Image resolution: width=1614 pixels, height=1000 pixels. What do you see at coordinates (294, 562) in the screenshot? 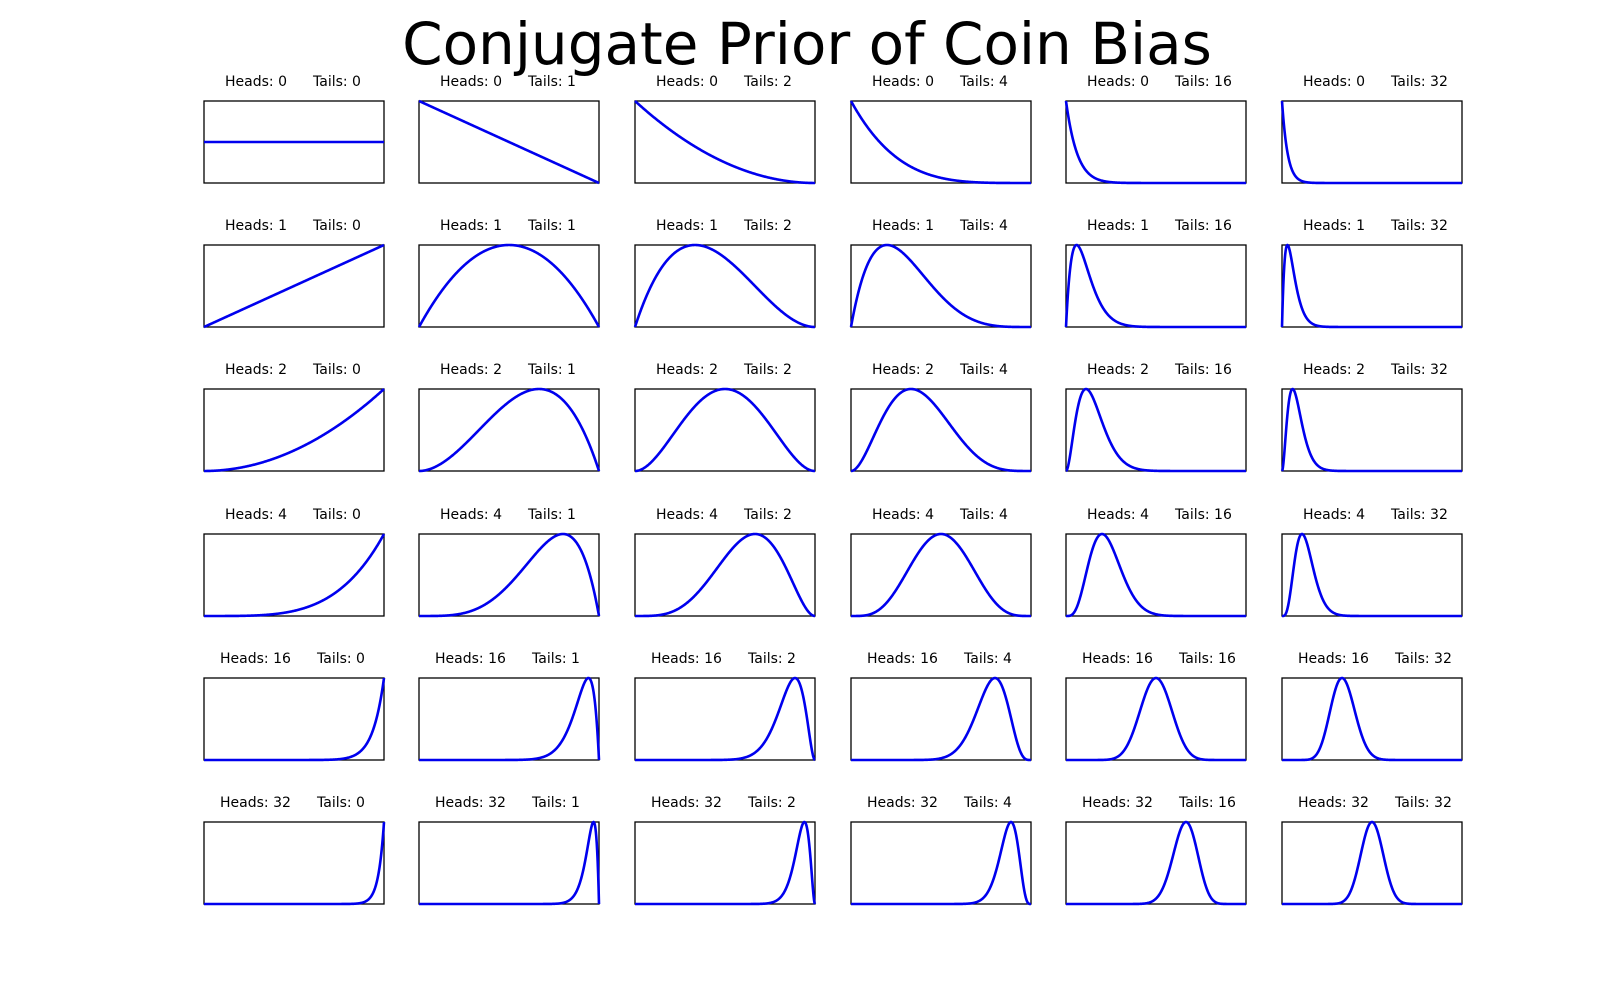
I see `panel: Heads: 4 Tails: 0` at bounding box center [294, 562].